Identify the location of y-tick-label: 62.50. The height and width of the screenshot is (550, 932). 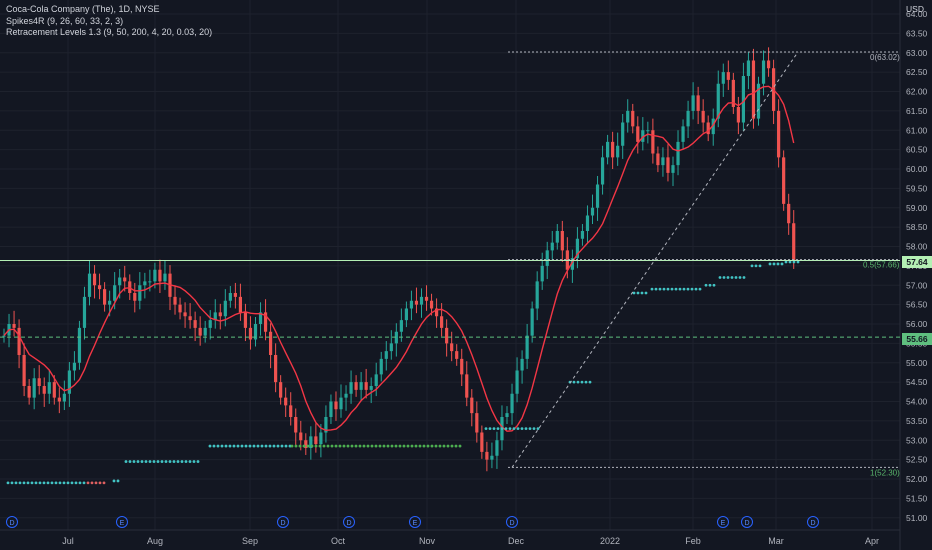
(917, 72).